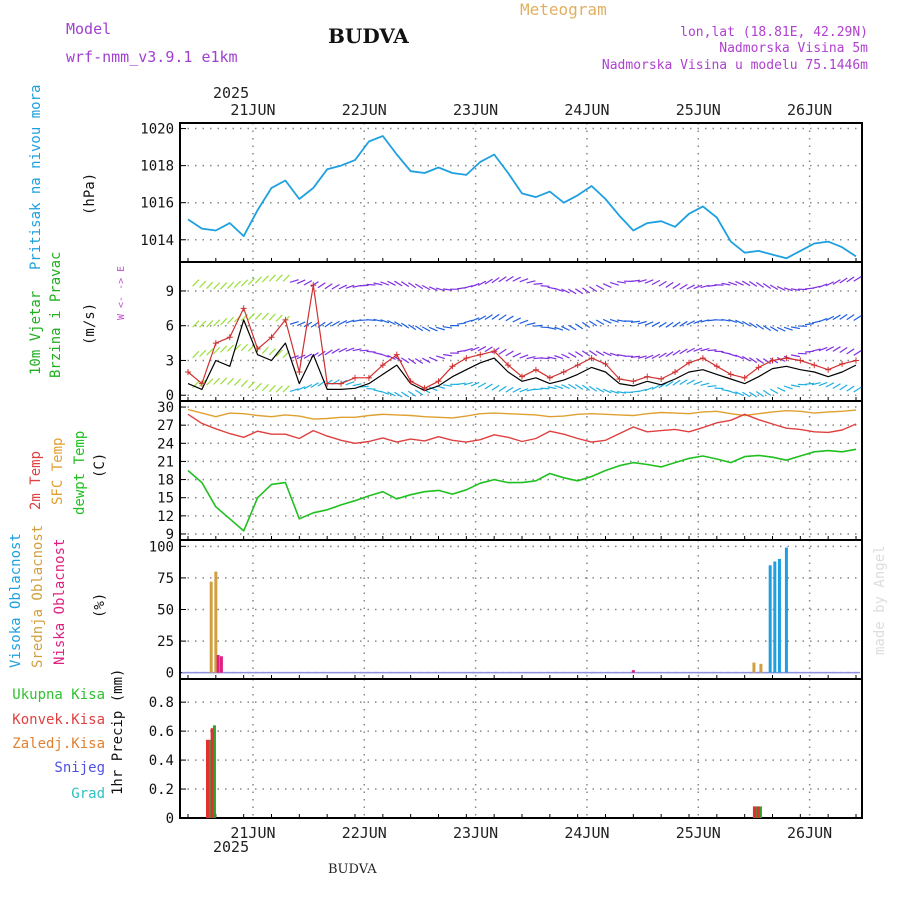  What do you see at coordinates (475, 833) in the screenshot?
I see `date-label-bottom: 23JUN` at bounding box center [475, 833].